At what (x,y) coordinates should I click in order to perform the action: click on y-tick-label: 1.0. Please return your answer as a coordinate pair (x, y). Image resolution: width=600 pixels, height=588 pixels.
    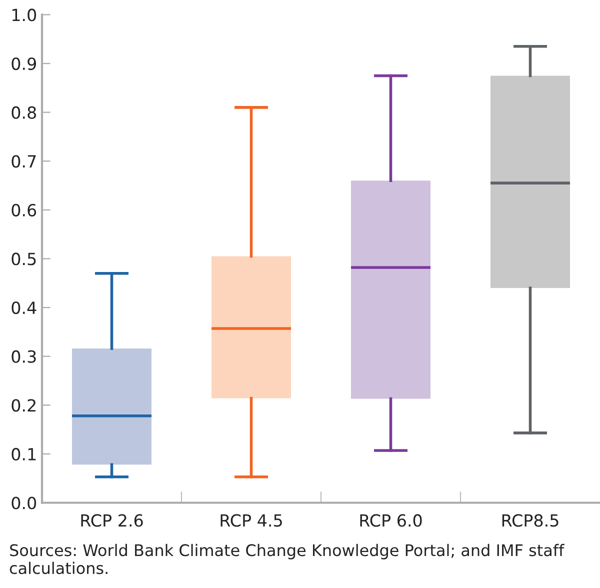
    Looking at the image, I should click on (24, 15).